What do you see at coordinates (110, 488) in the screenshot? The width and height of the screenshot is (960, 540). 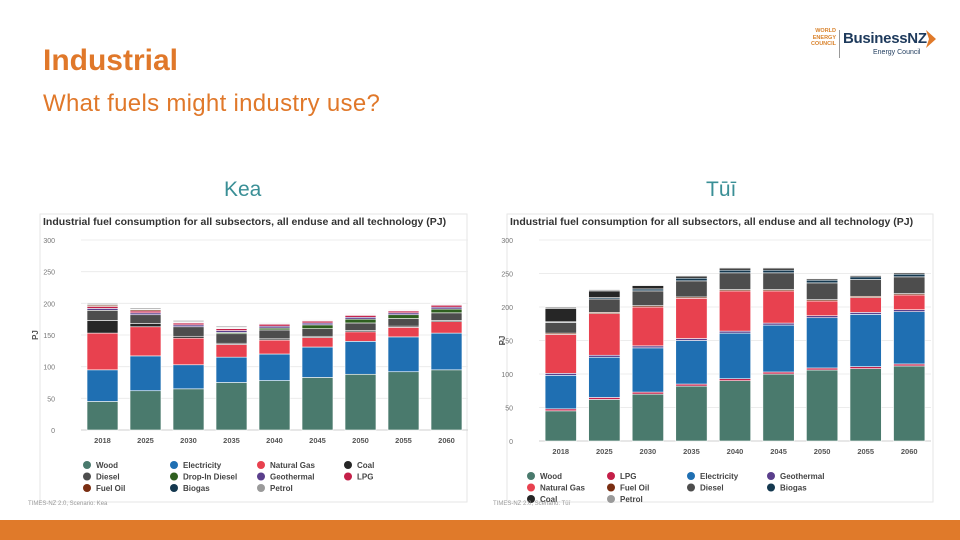 I see `legend-label: Fuel Oil` at bounding box center [110, 488].